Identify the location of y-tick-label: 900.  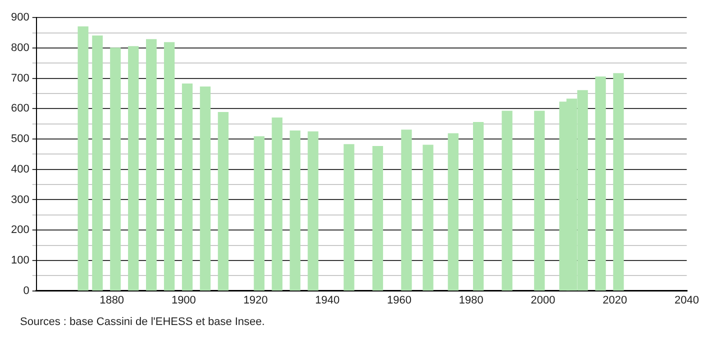
(20, 18).